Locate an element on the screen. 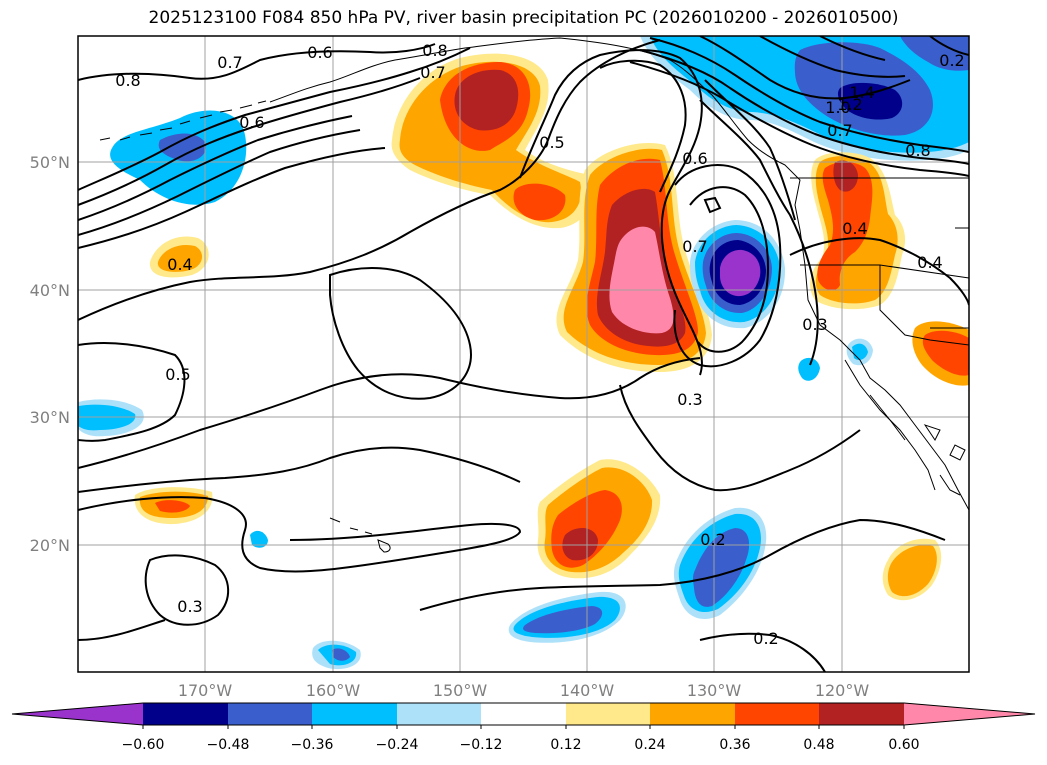 This screenshot has height=765, width=1047. colorbar-tick-label: 0.60 is located at coordinates (903, 745).